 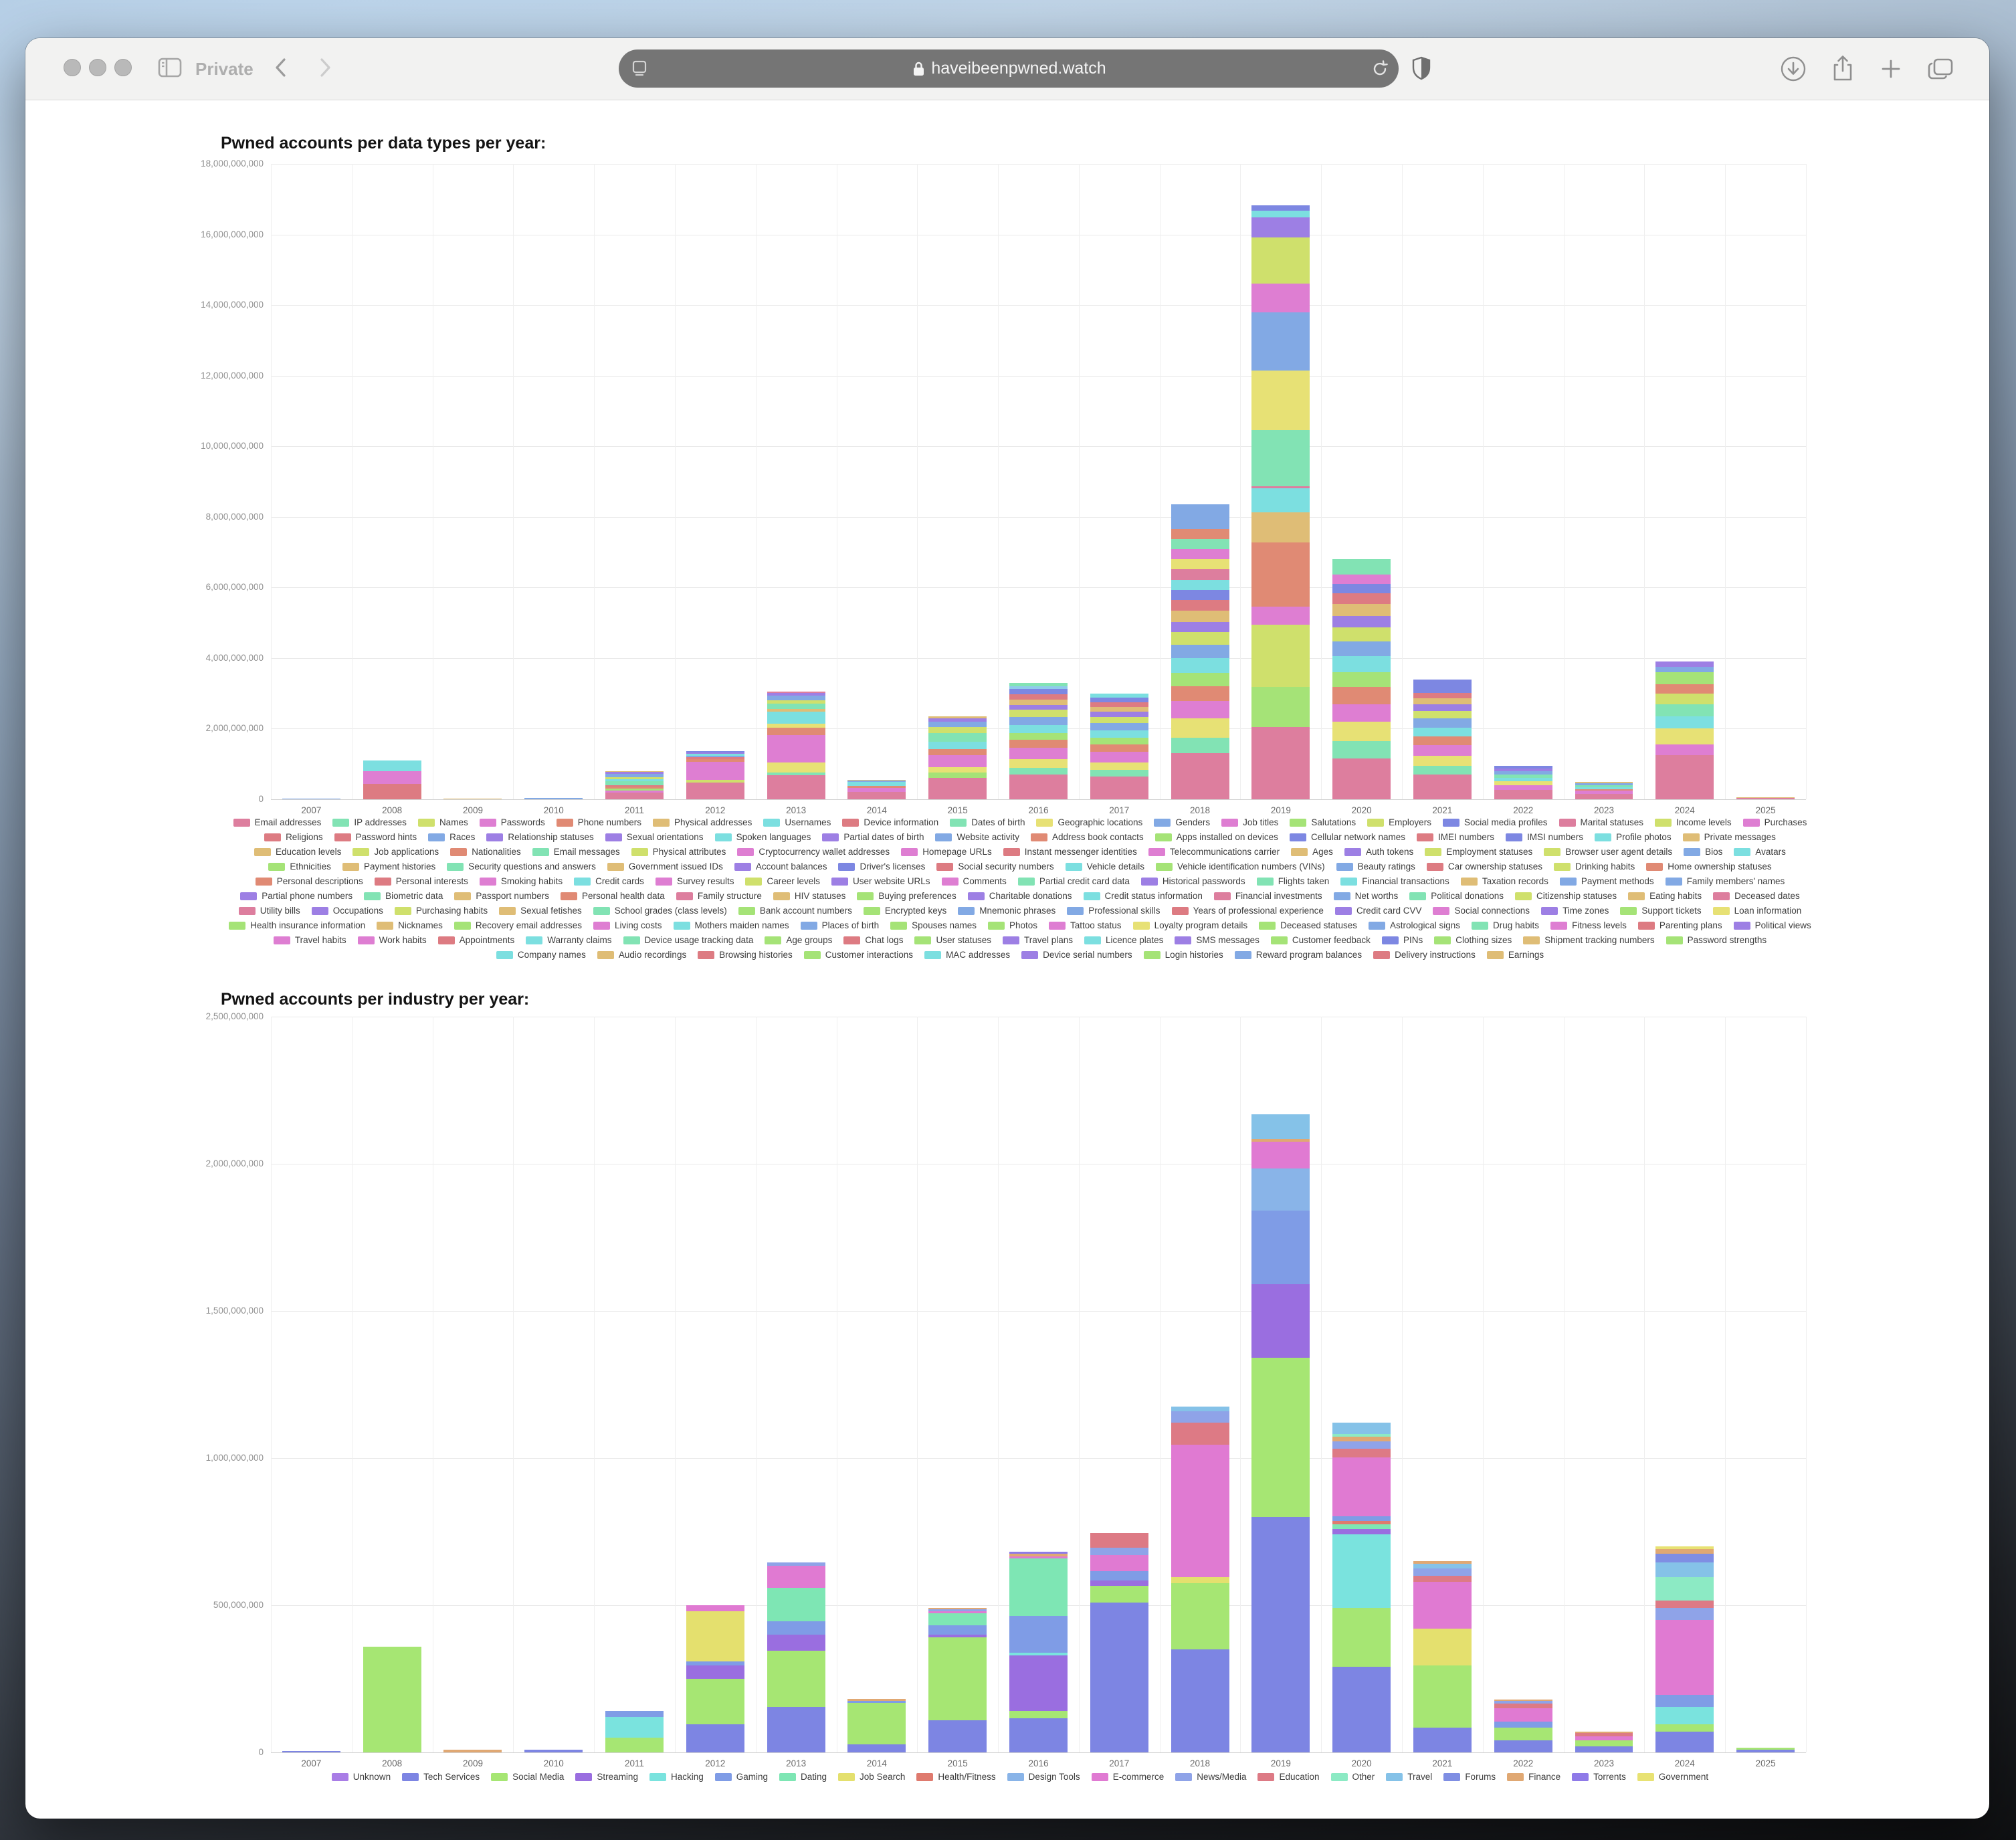 What do you see at coordinates (1377, 910) in the screenshot?
I see `legend-item: Credit card CVV` at bounding box center [1377, 910].